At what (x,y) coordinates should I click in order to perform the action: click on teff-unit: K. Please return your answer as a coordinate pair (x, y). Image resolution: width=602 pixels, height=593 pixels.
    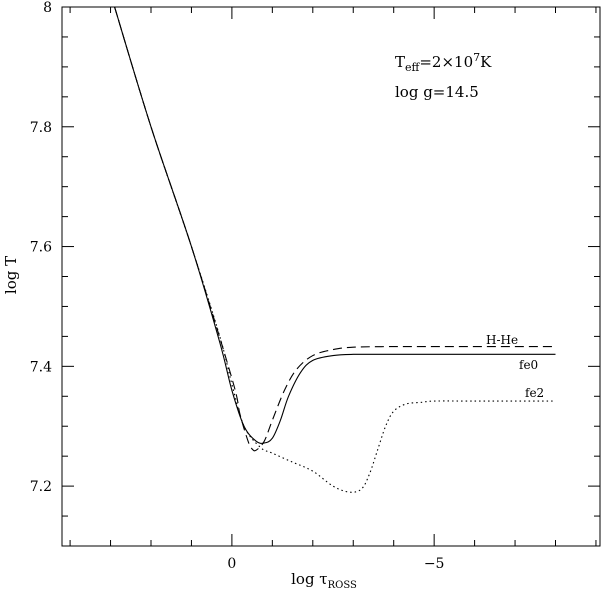
    Looking at the image, I should click on (486, 62).